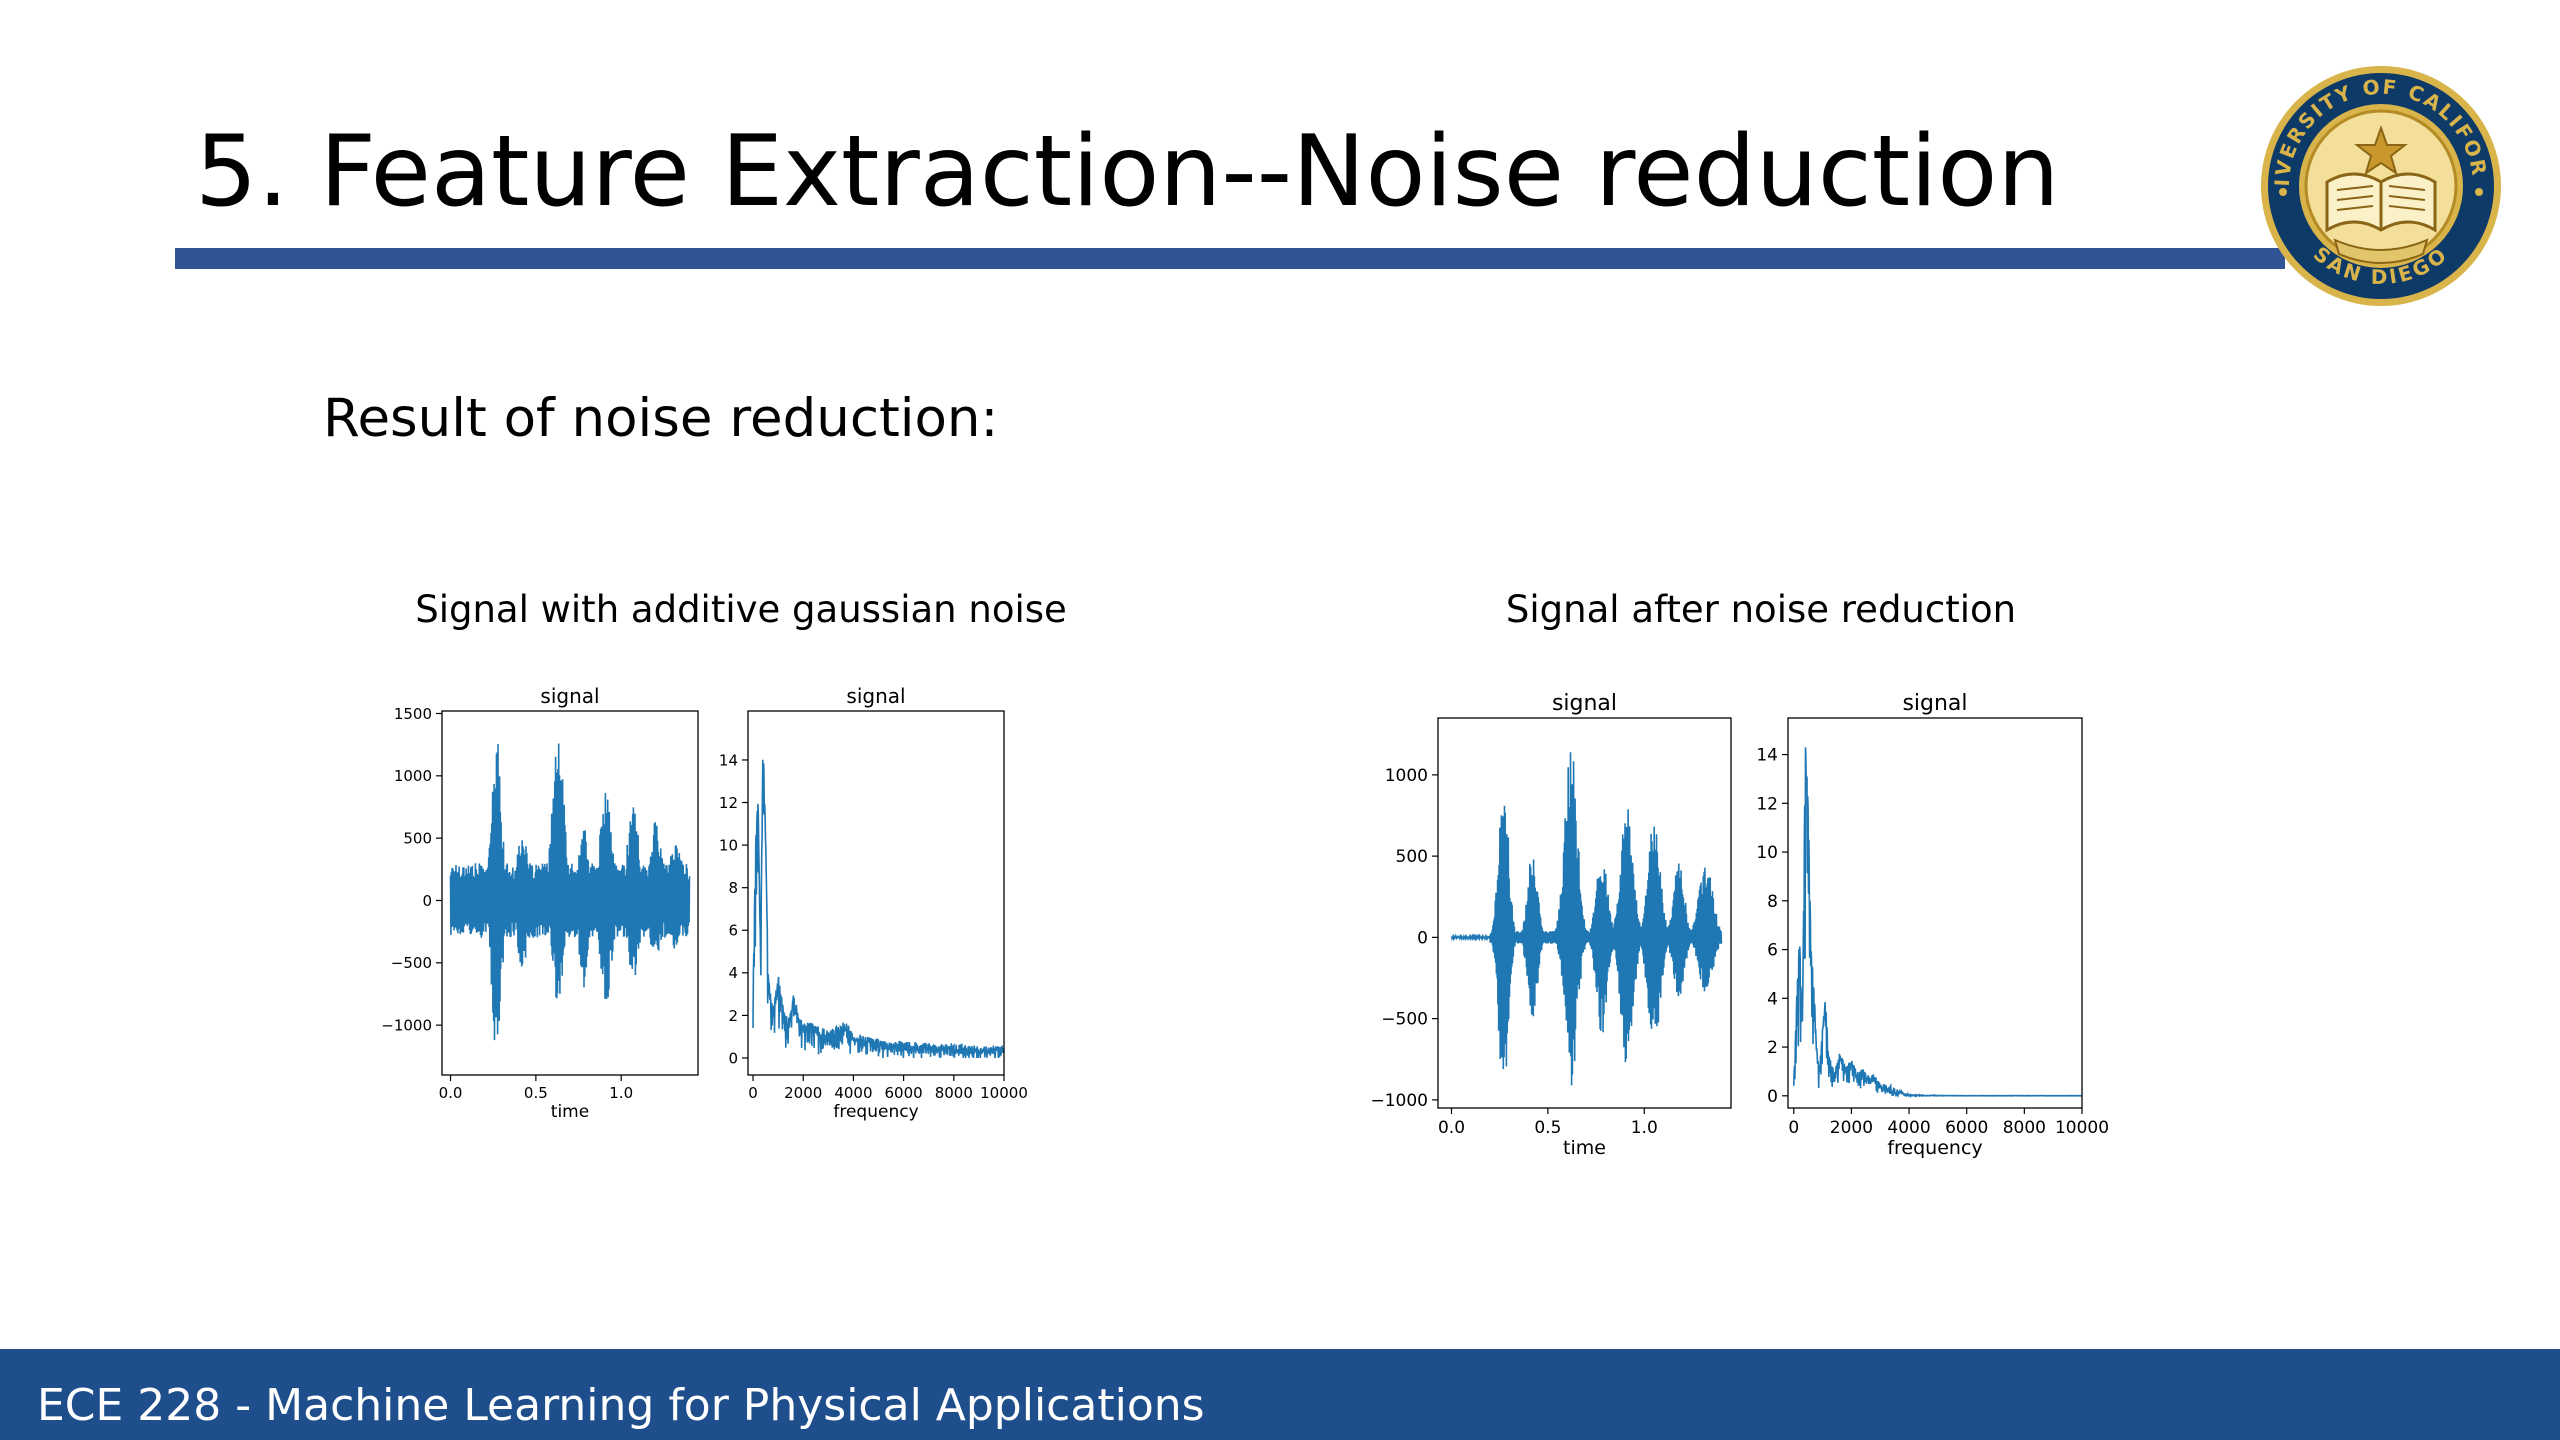 This screenshot has height=1440, width=2560. What do you see at coordinates (661, 418) in the screenshot?
I see `section-subtitle: Result of noise reduction:` at bounding box center [661, 418].